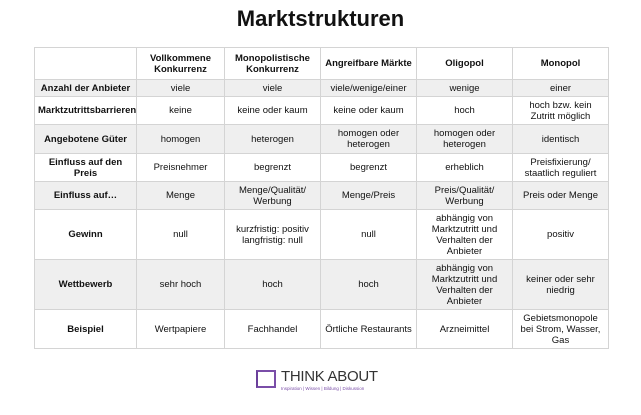 The height and width of the screenshot is (415, 641). I want to click on column-header: Monopol, so click(560, 63).